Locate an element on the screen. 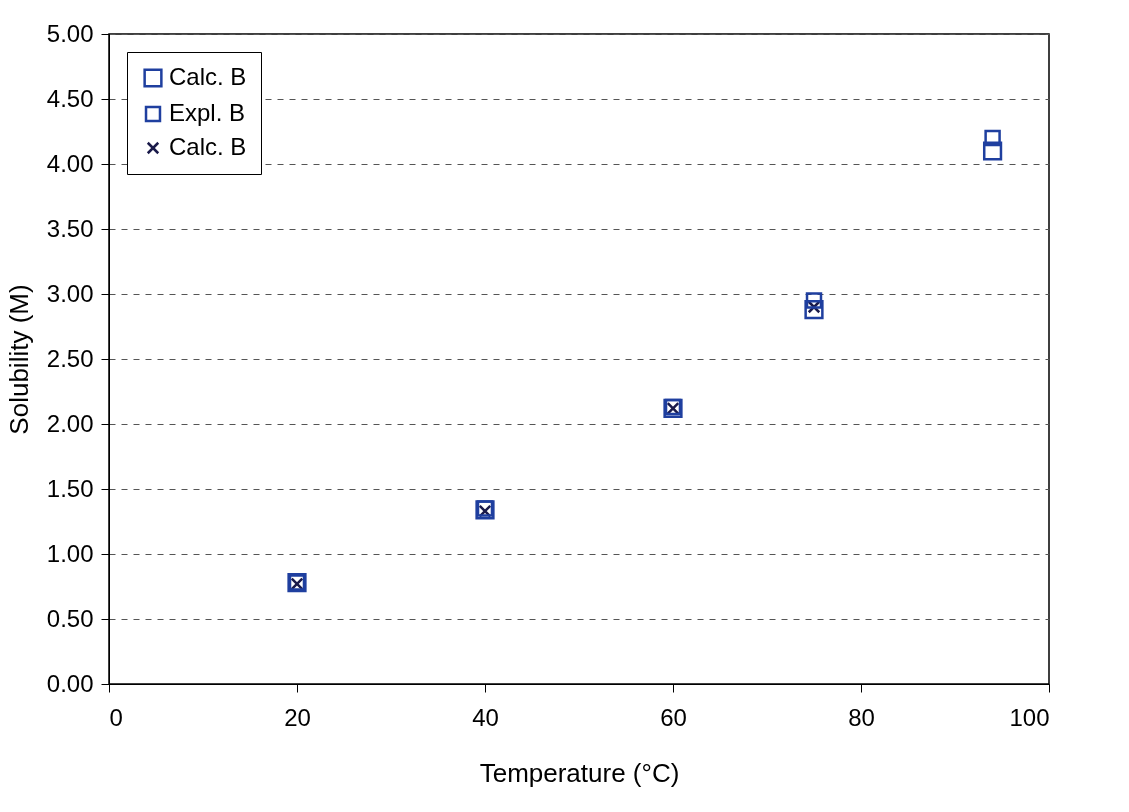 The height and width of the screenshot is (812, 1129). x-tick-label: 0 is located at coordinates (116, 717).